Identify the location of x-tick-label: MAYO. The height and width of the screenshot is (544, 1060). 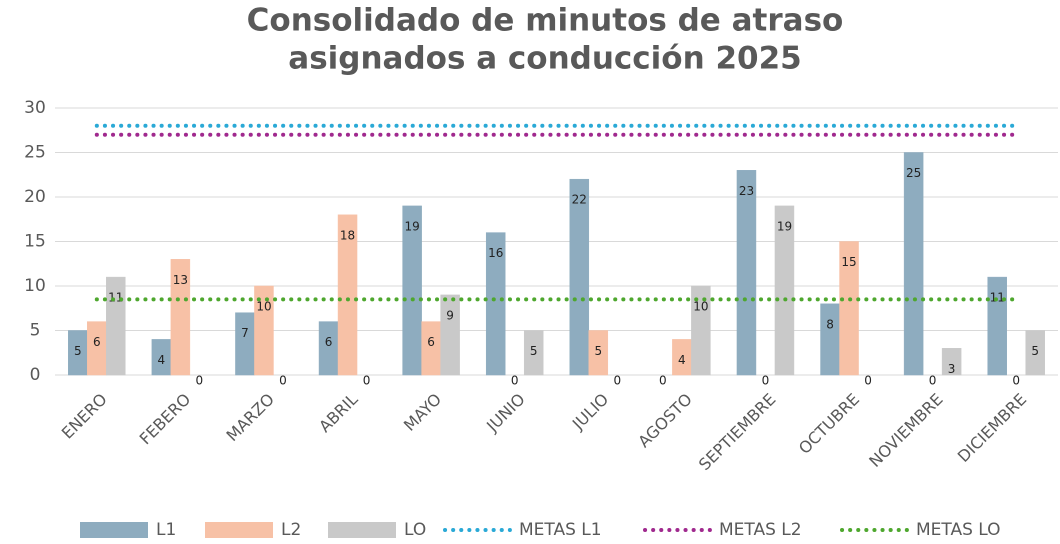
(422, 412).